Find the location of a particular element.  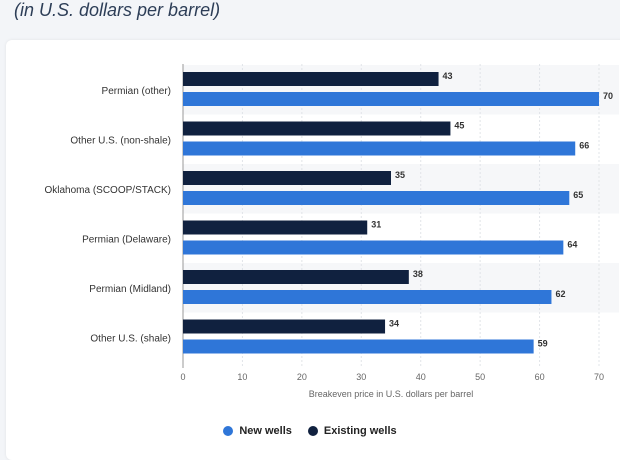

x-tick-label: 40 is located at coordinates (421, 377).